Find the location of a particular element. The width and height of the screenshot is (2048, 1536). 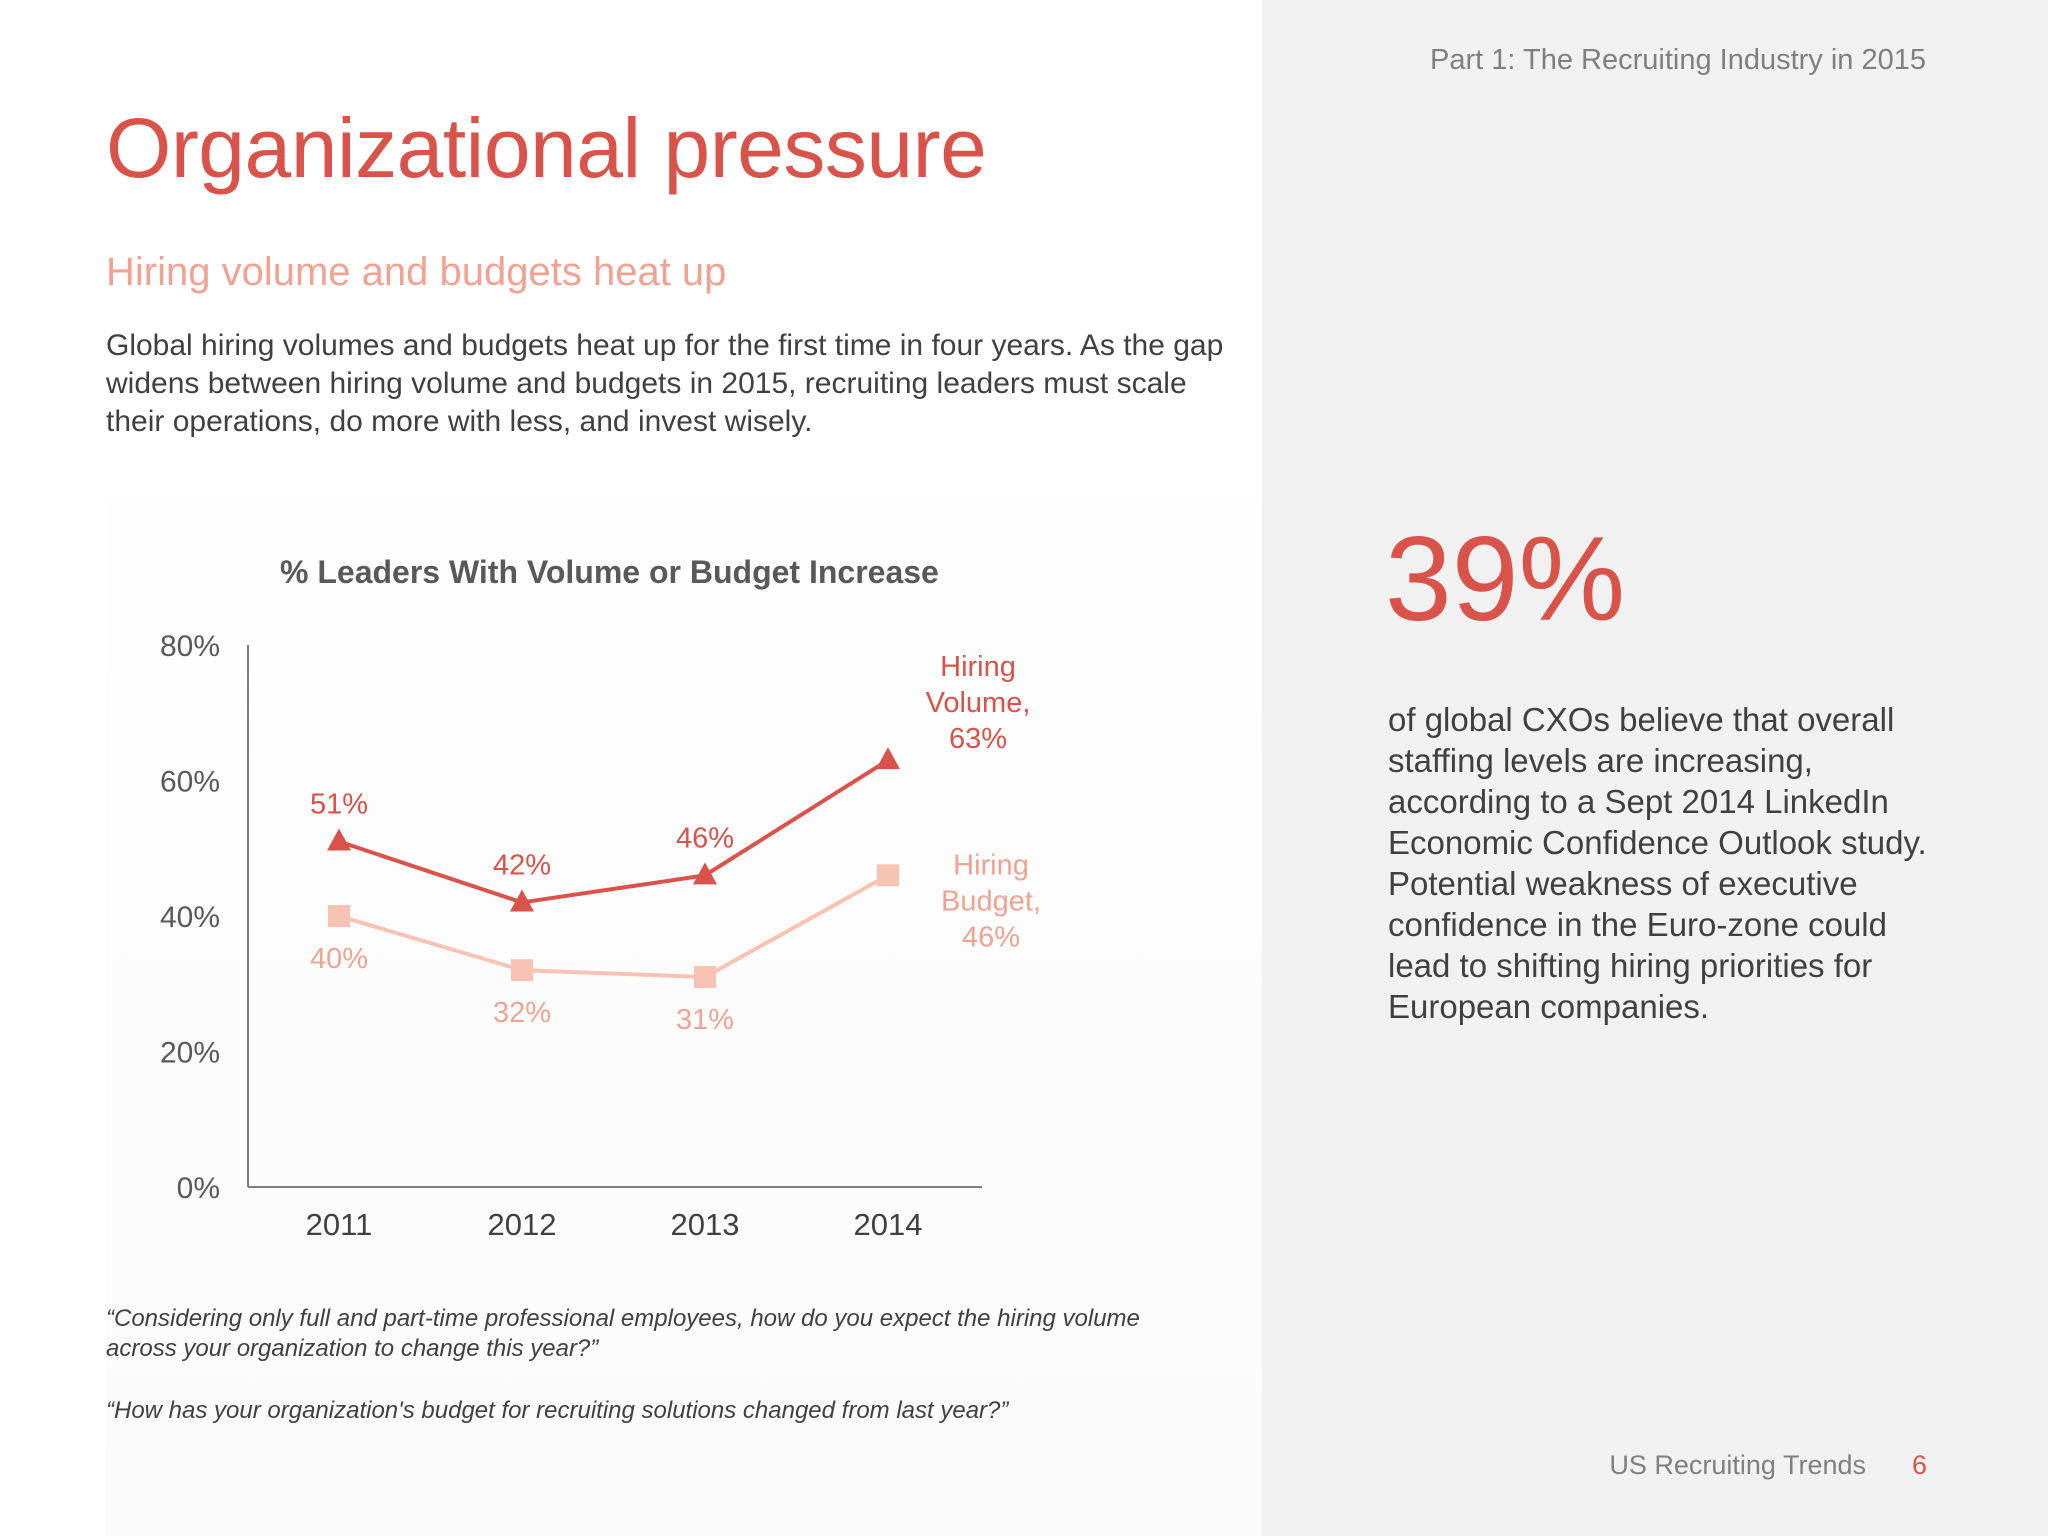

stat-value: 39% is located at coordinates (1505, 579).